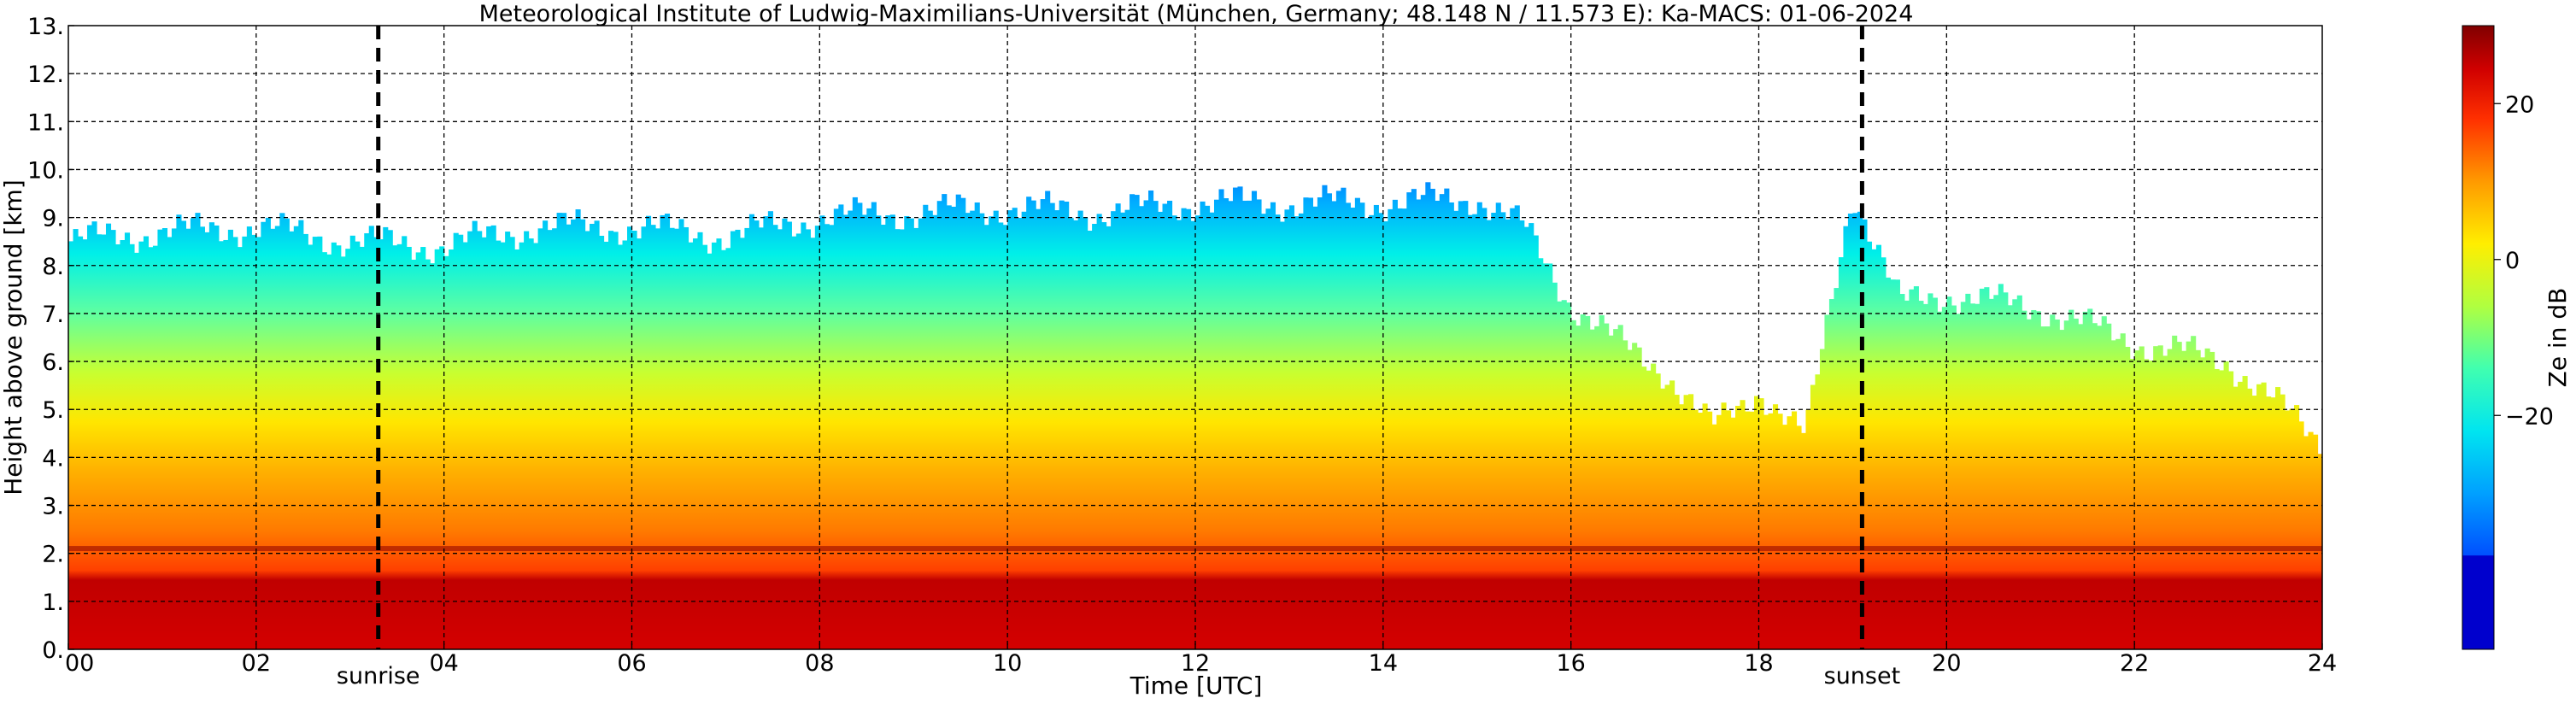  I want to click on y-tick-label: 5., so click(53, 410).